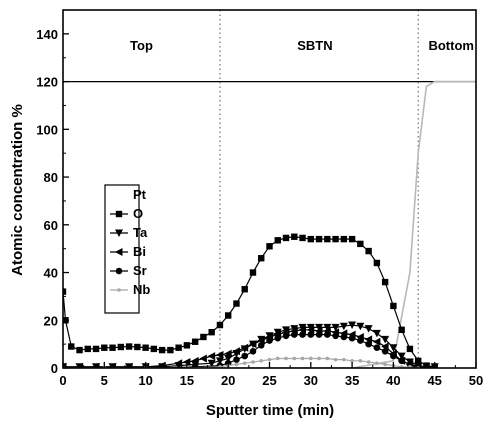  I want to click on region-label-sbtn: SBTN, so click(314, 45).